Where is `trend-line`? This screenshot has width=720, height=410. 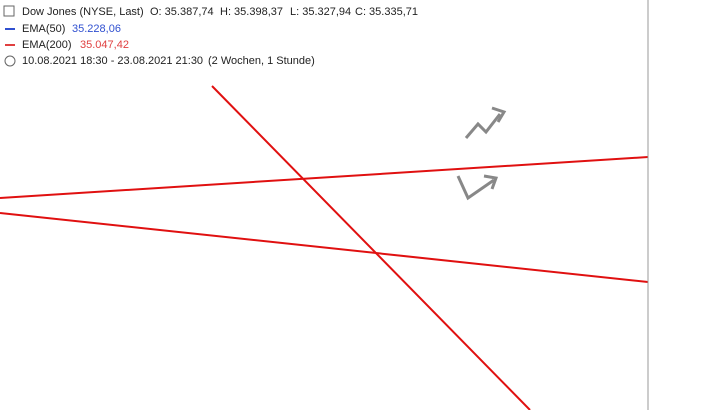
trend-line is located at coordinates (324, 177).